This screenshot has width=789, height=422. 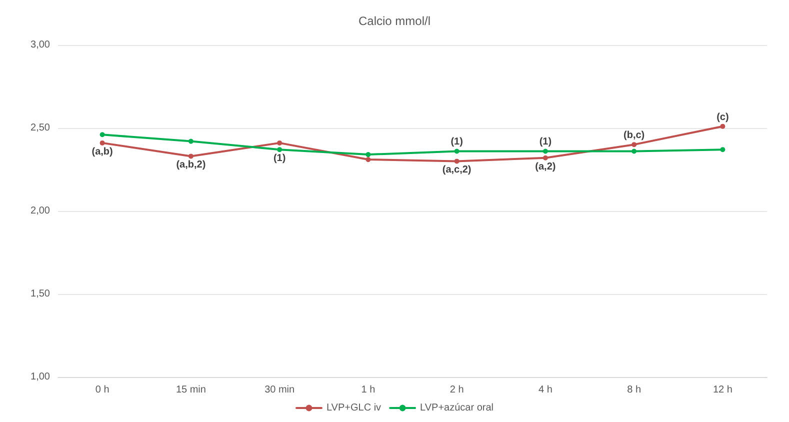 I want to click on annotation: (a,c,2), so click(x=457, y=170).